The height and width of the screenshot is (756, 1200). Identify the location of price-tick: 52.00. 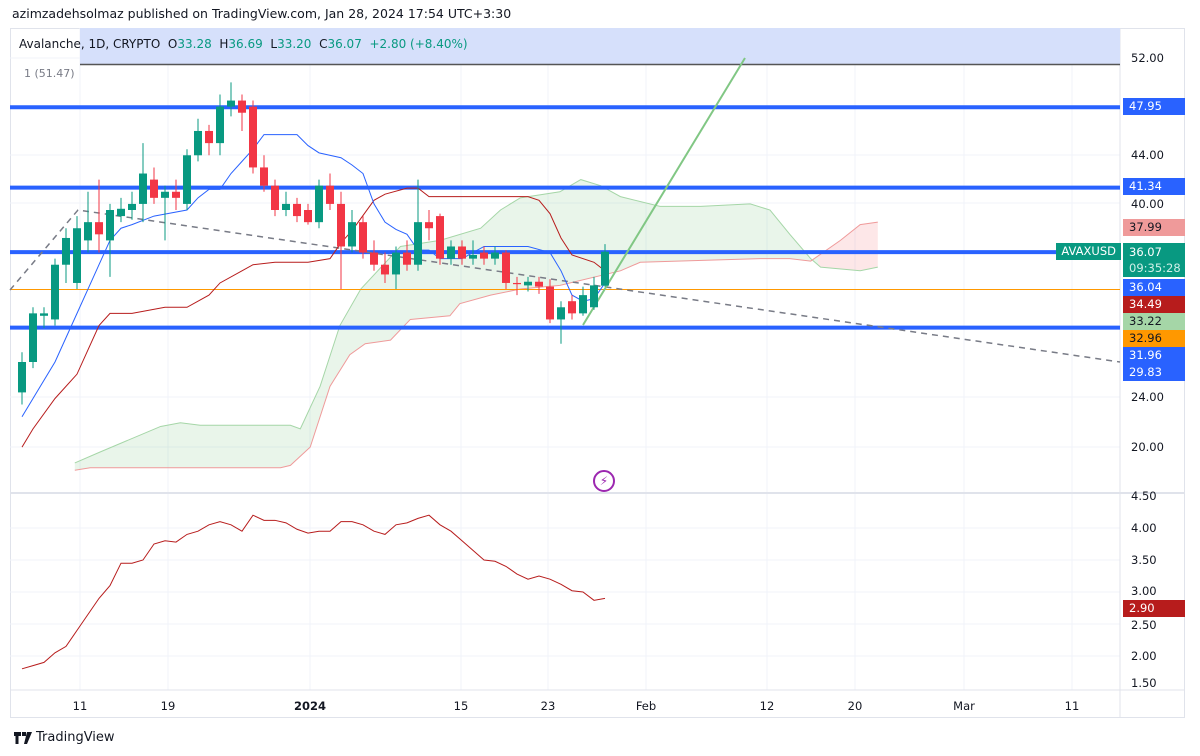
(1147, 58).